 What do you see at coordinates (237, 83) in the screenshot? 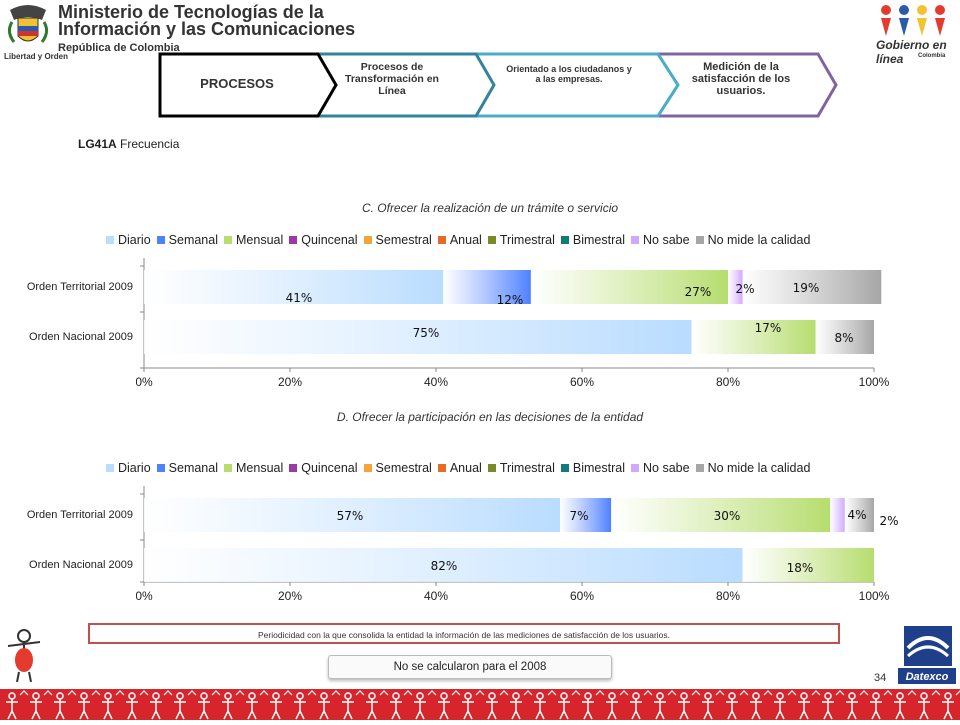
I see `process-step-procesos: PROCESOS` at bounding box center [237, 83].